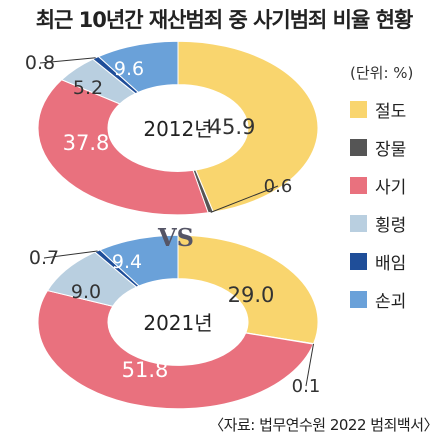 The width and height of the screenshot is (448, 444). I want to click on chart-title: 최근 10년간 재산범죄 중 사기범죄 비율 현황, so click(224, 20).